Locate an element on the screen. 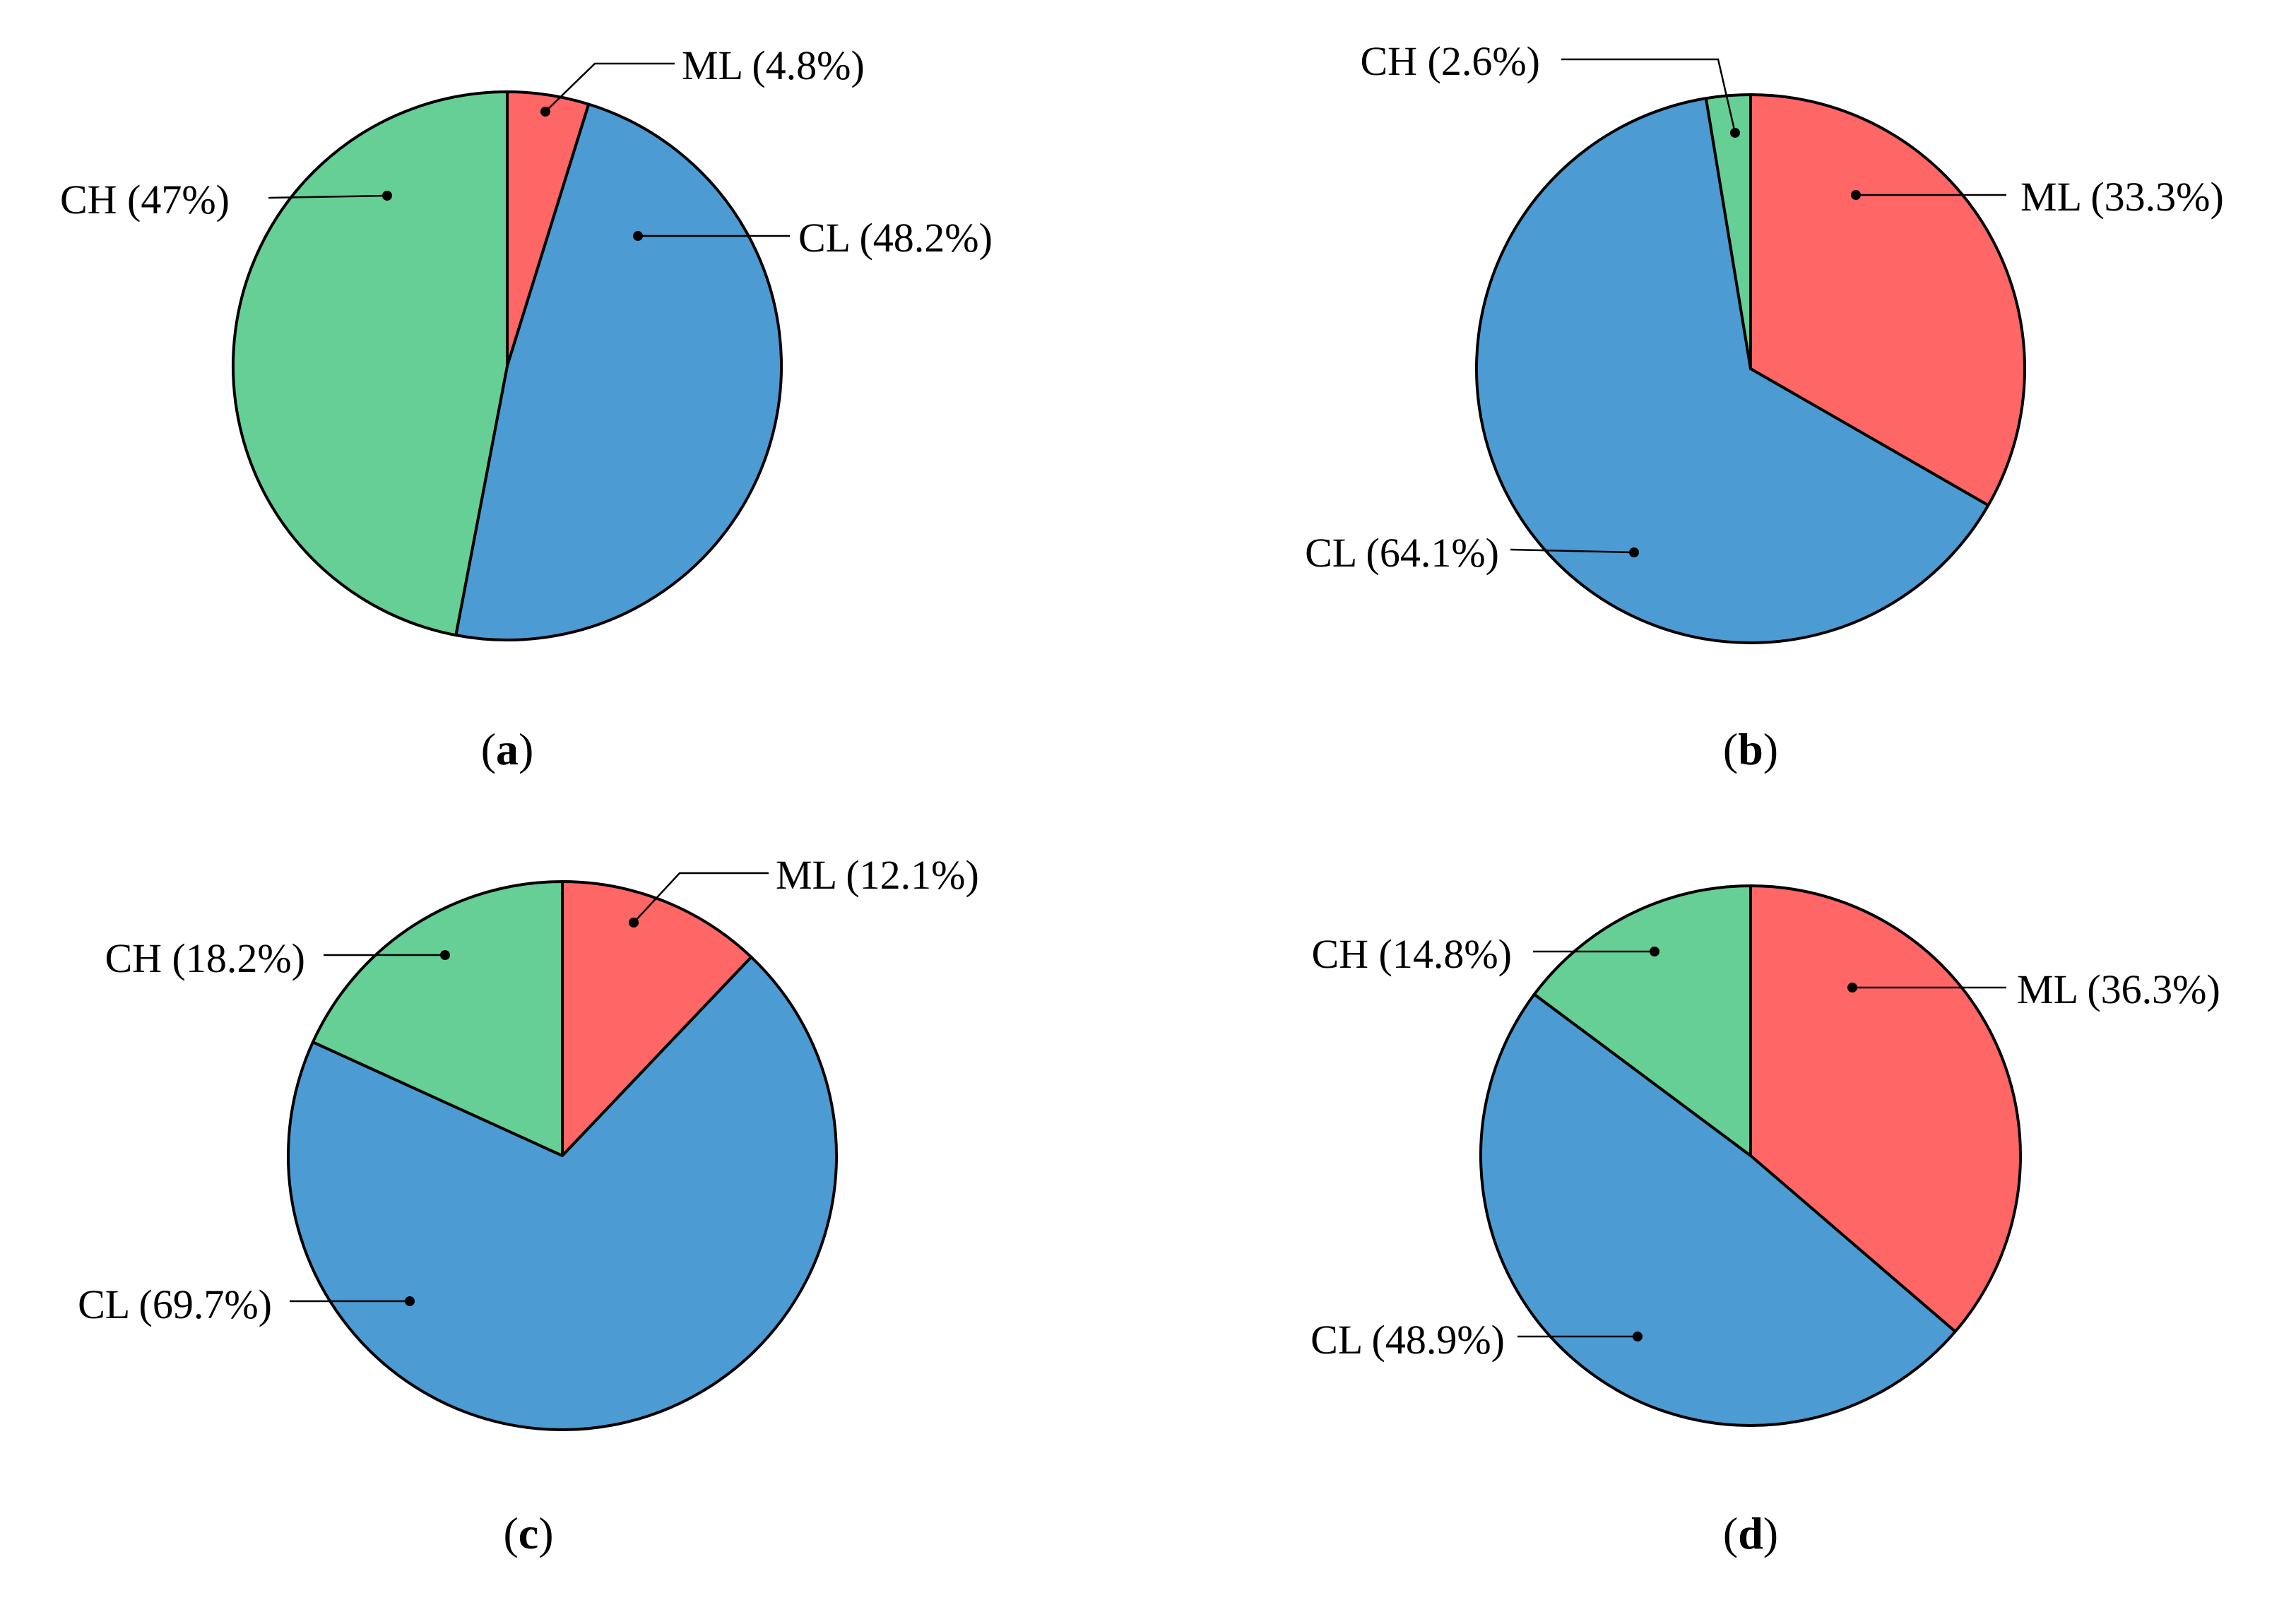 This screenshot has height=1600, width=2296. panel-caption-d: (d) is located at coordinates (1751, 1533).